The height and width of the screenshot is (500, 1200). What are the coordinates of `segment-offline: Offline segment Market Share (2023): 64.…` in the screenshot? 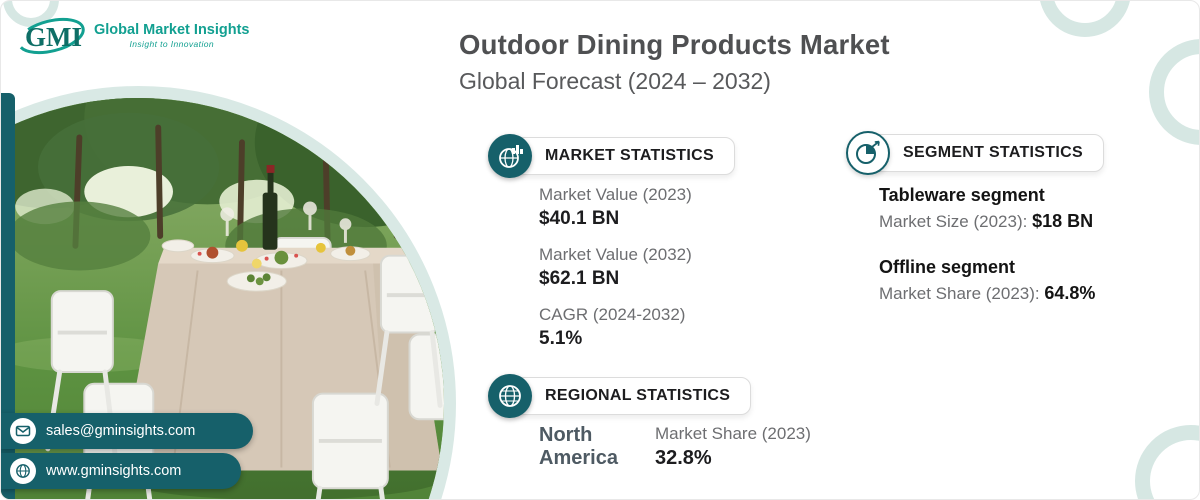 It's located at (987, 280).